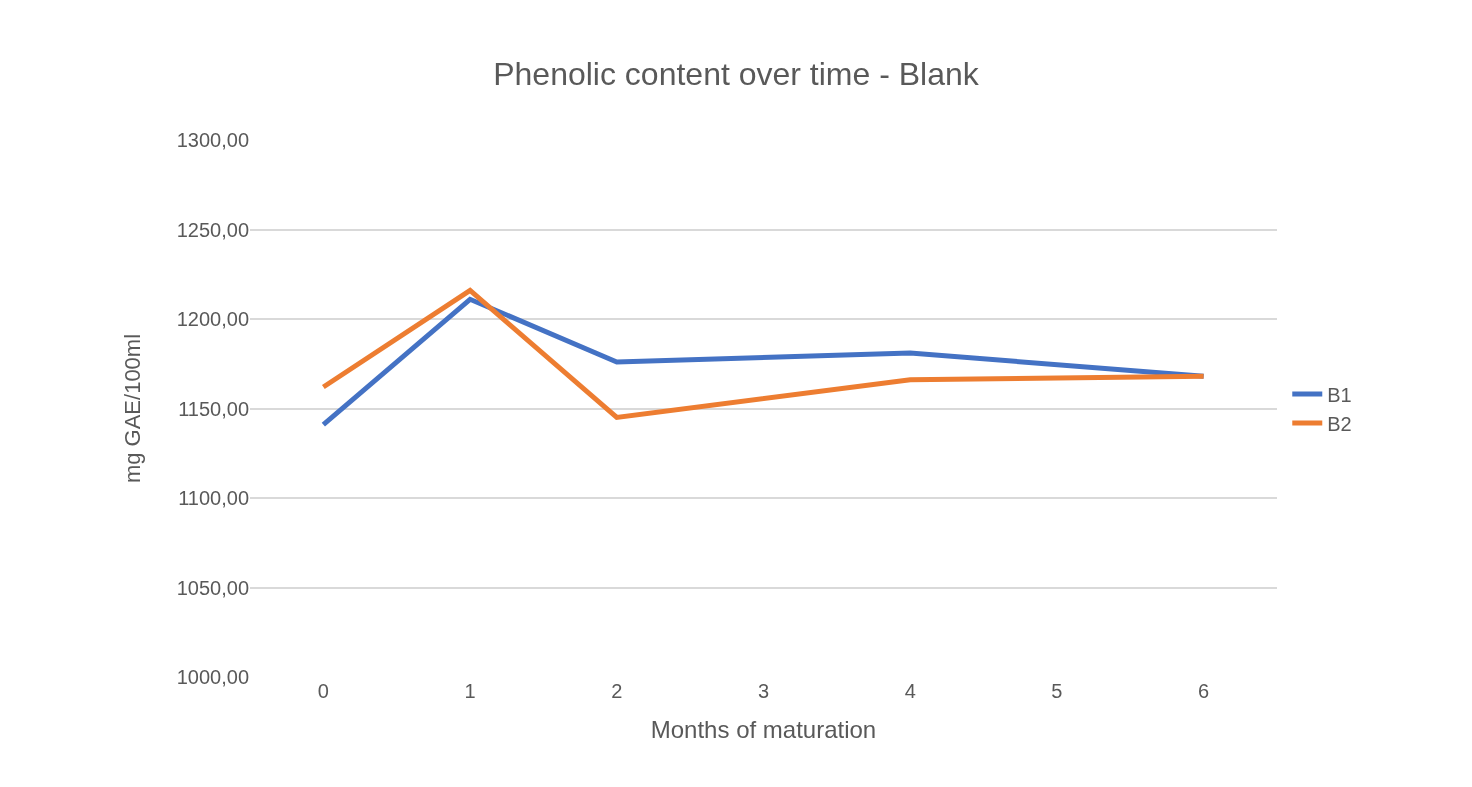 The height and width of the screenshot is (787, 1472). What do you see at coordinates (212, 587) in the screenshot?
I see `y-tick-label: 1050,00` at bounding box center [212, 587].